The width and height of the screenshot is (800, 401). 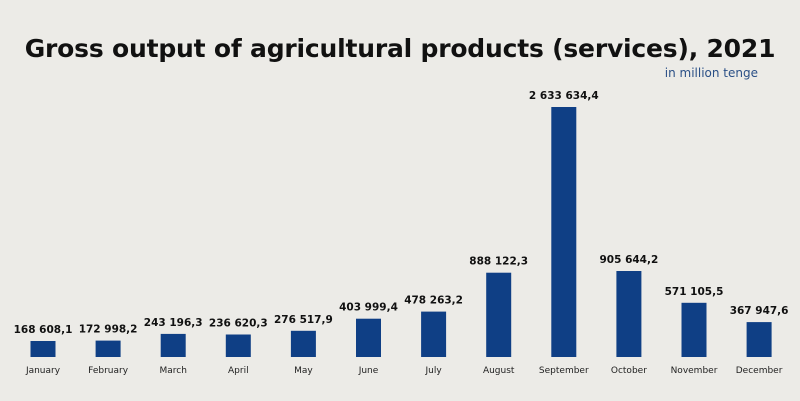 I want to click on category-label-september: September, so click(x=564, y=371).